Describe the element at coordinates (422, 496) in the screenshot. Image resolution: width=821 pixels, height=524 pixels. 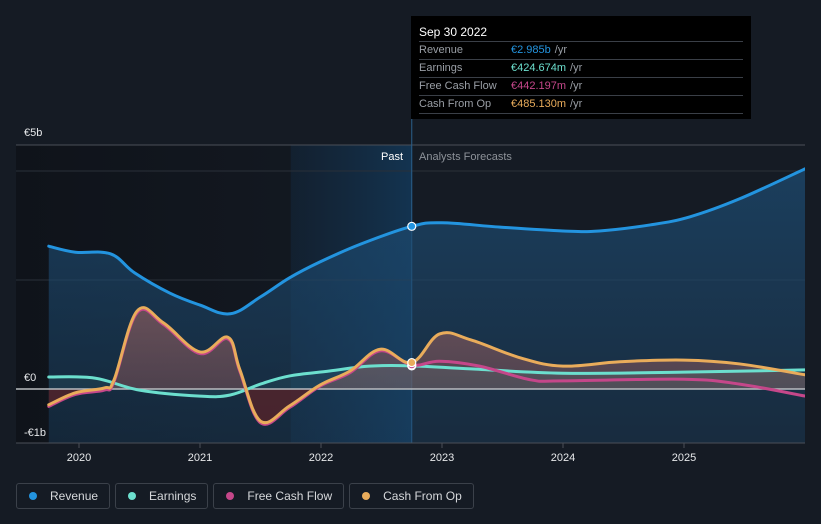
I see `legend-label: Cash From Op` at that location.